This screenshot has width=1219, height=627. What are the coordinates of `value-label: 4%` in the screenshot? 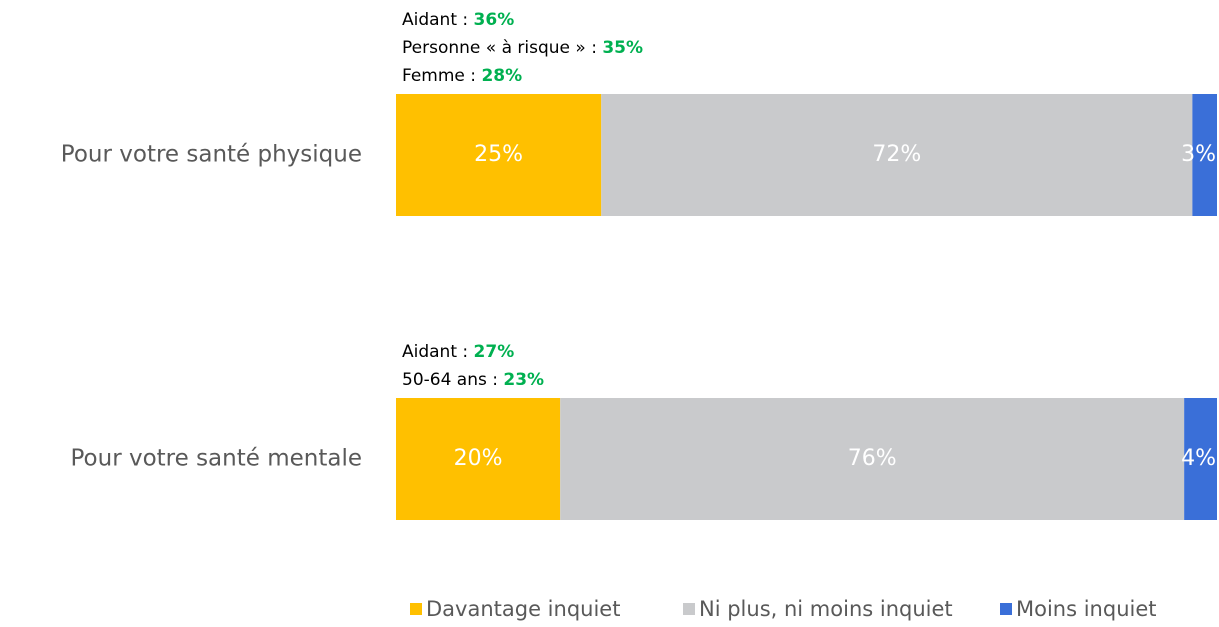 It's located at (1198, 458).